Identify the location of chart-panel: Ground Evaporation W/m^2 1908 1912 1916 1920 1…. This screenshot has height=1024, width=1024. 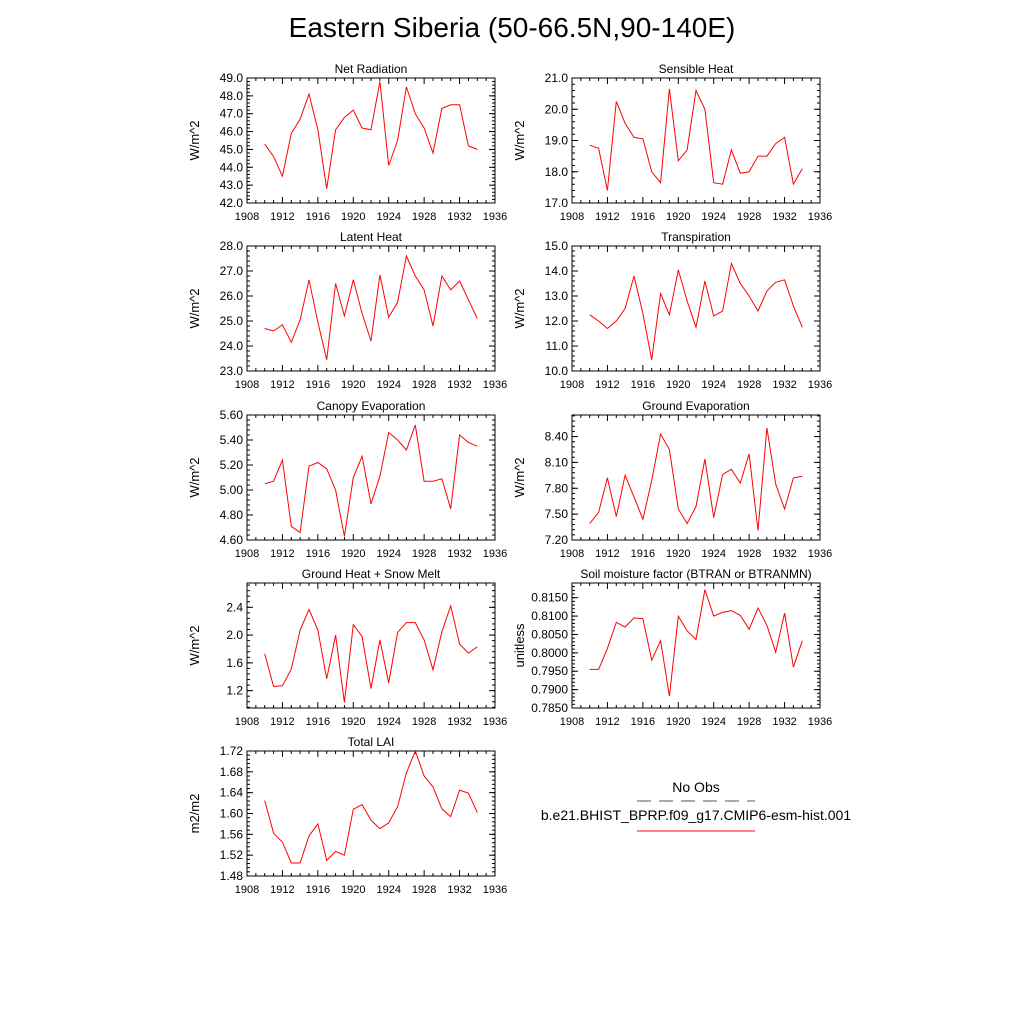
(672, 479).